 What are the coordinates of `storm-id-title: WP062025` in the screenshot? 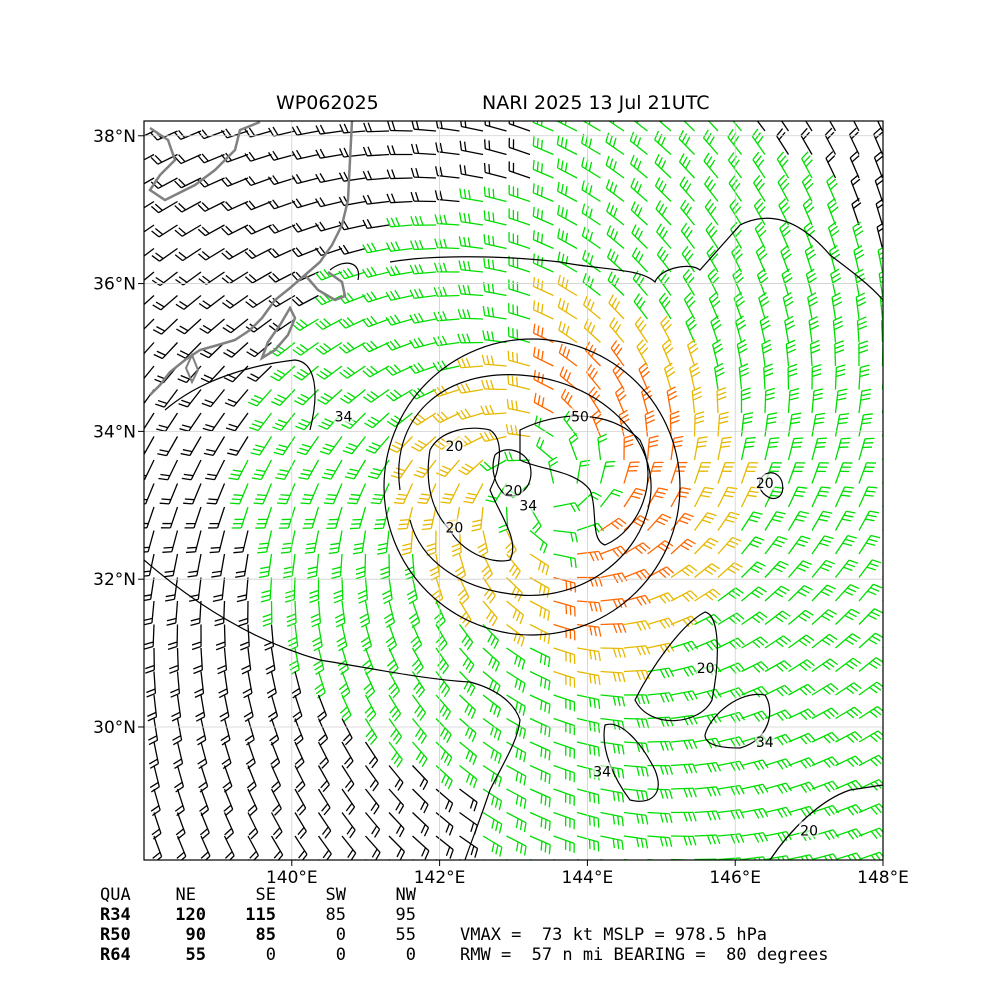 It's located at (327, 103).